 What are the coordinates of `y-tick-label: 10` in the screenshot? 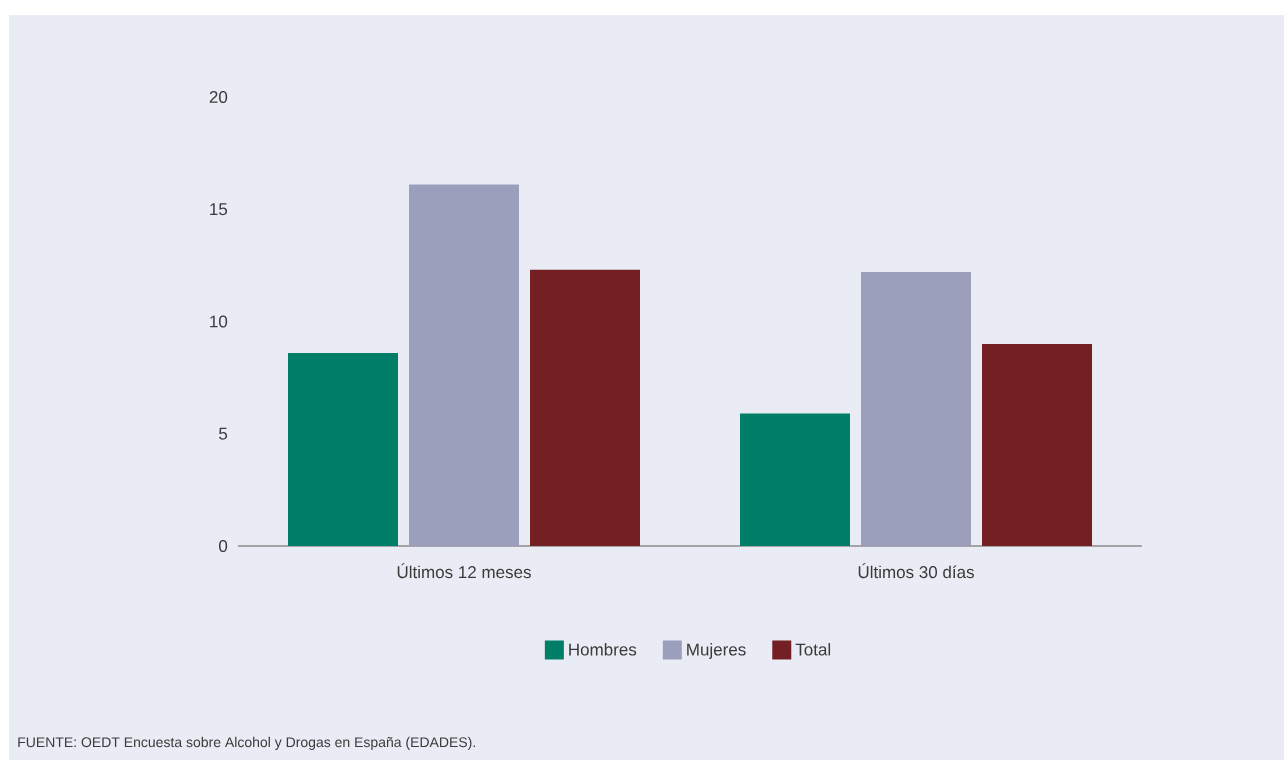 It's located at (219, 321).